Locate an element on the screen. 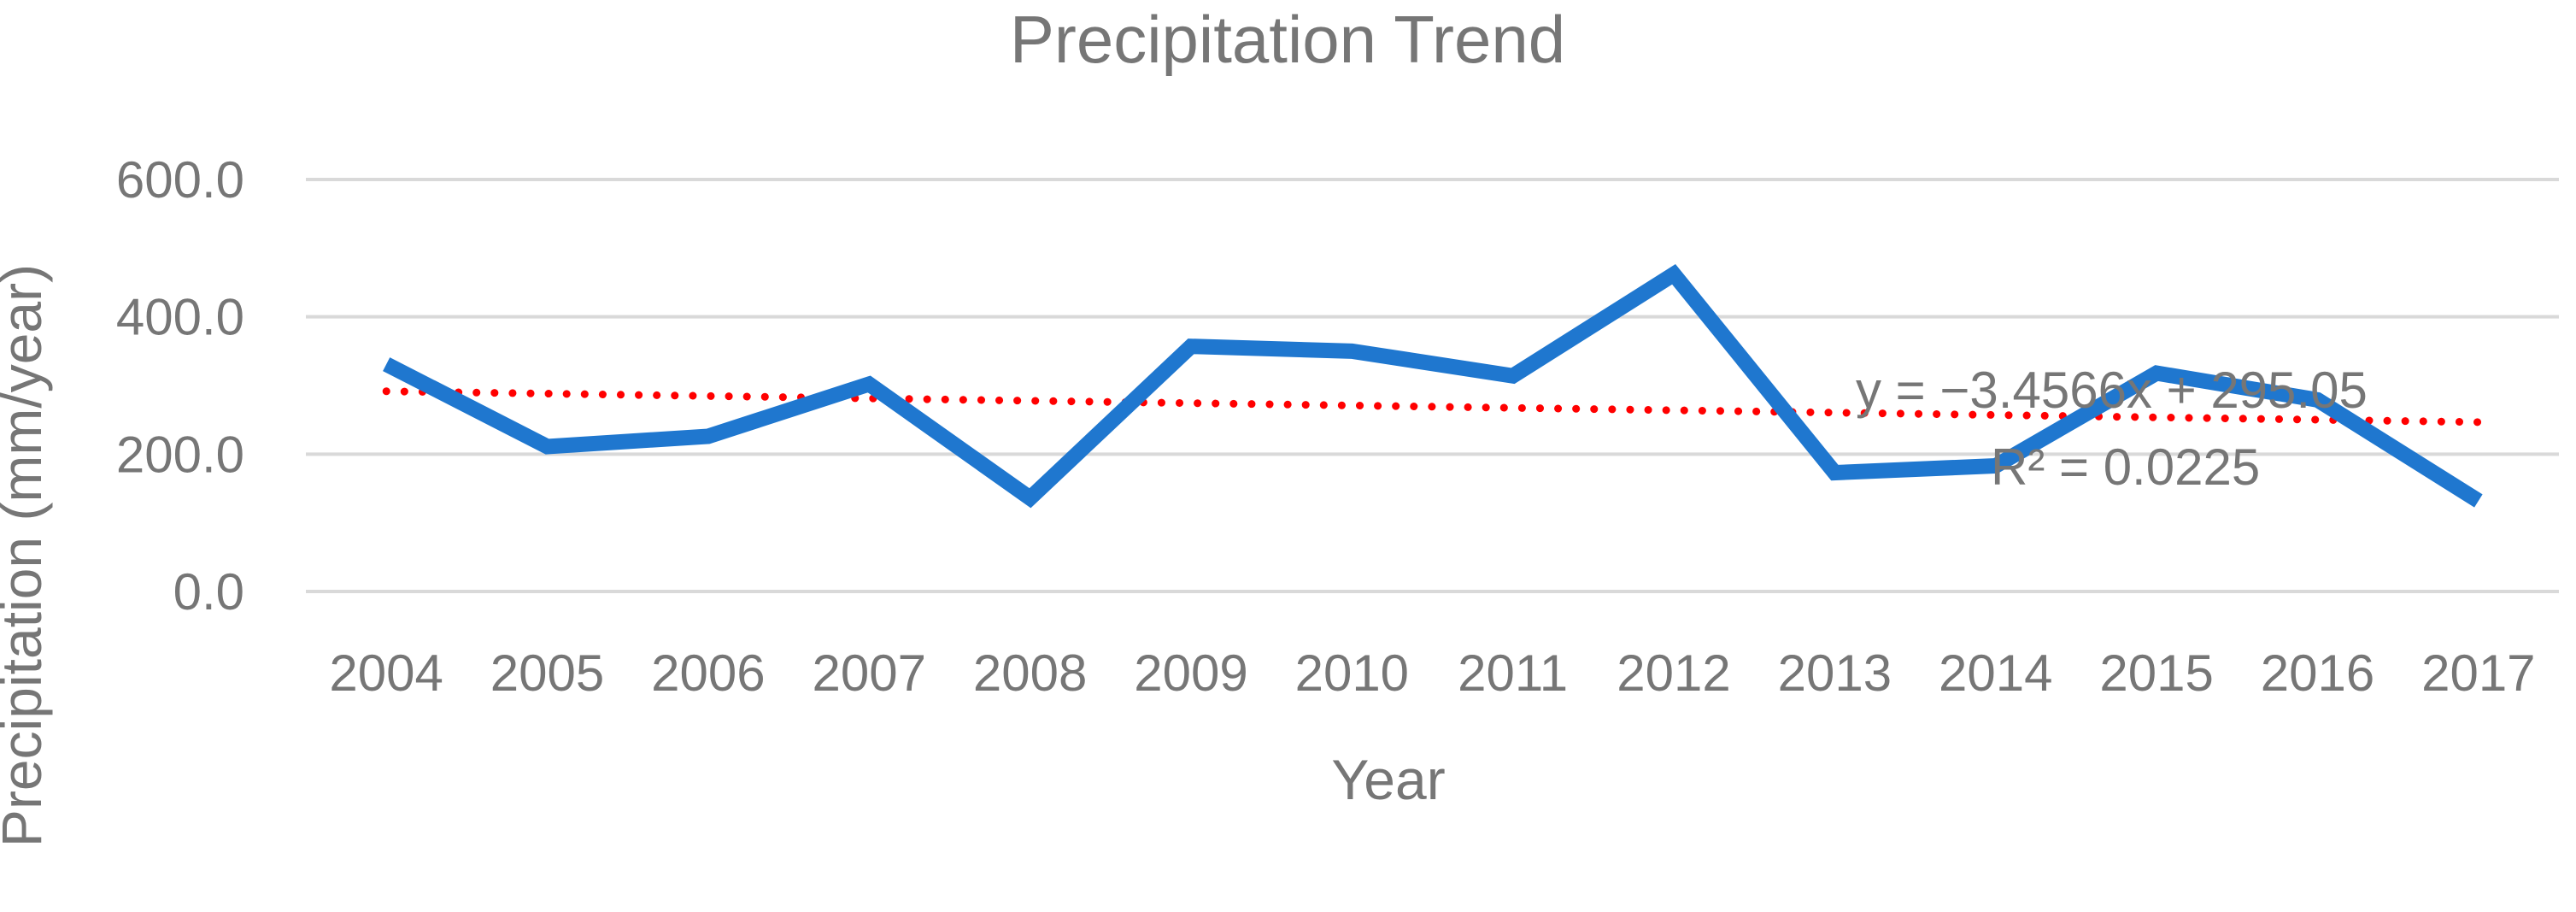  x-tick-label: 2008 is located at coordinates (1030, 673).